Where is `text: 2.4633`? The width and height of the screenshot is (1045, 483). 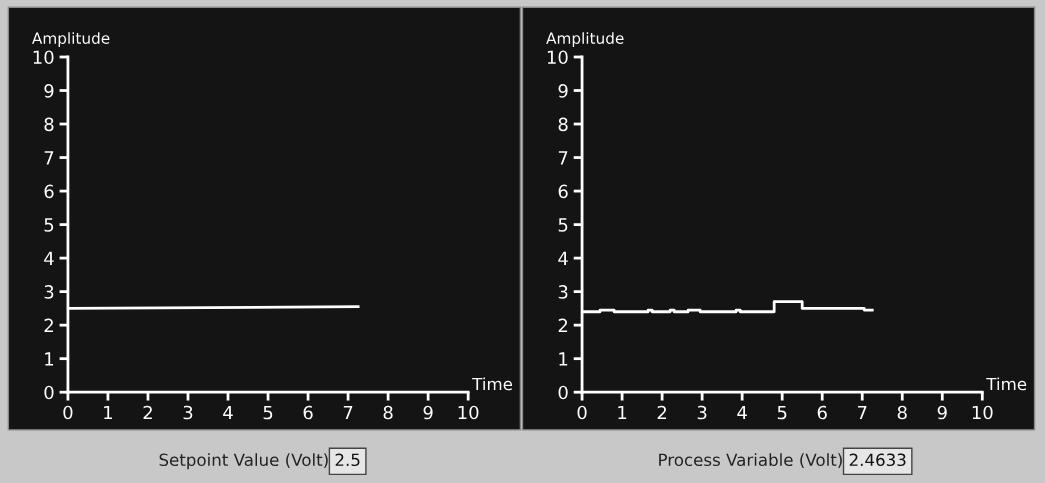 text: 2.4633 is located at coordinates (877, 460).